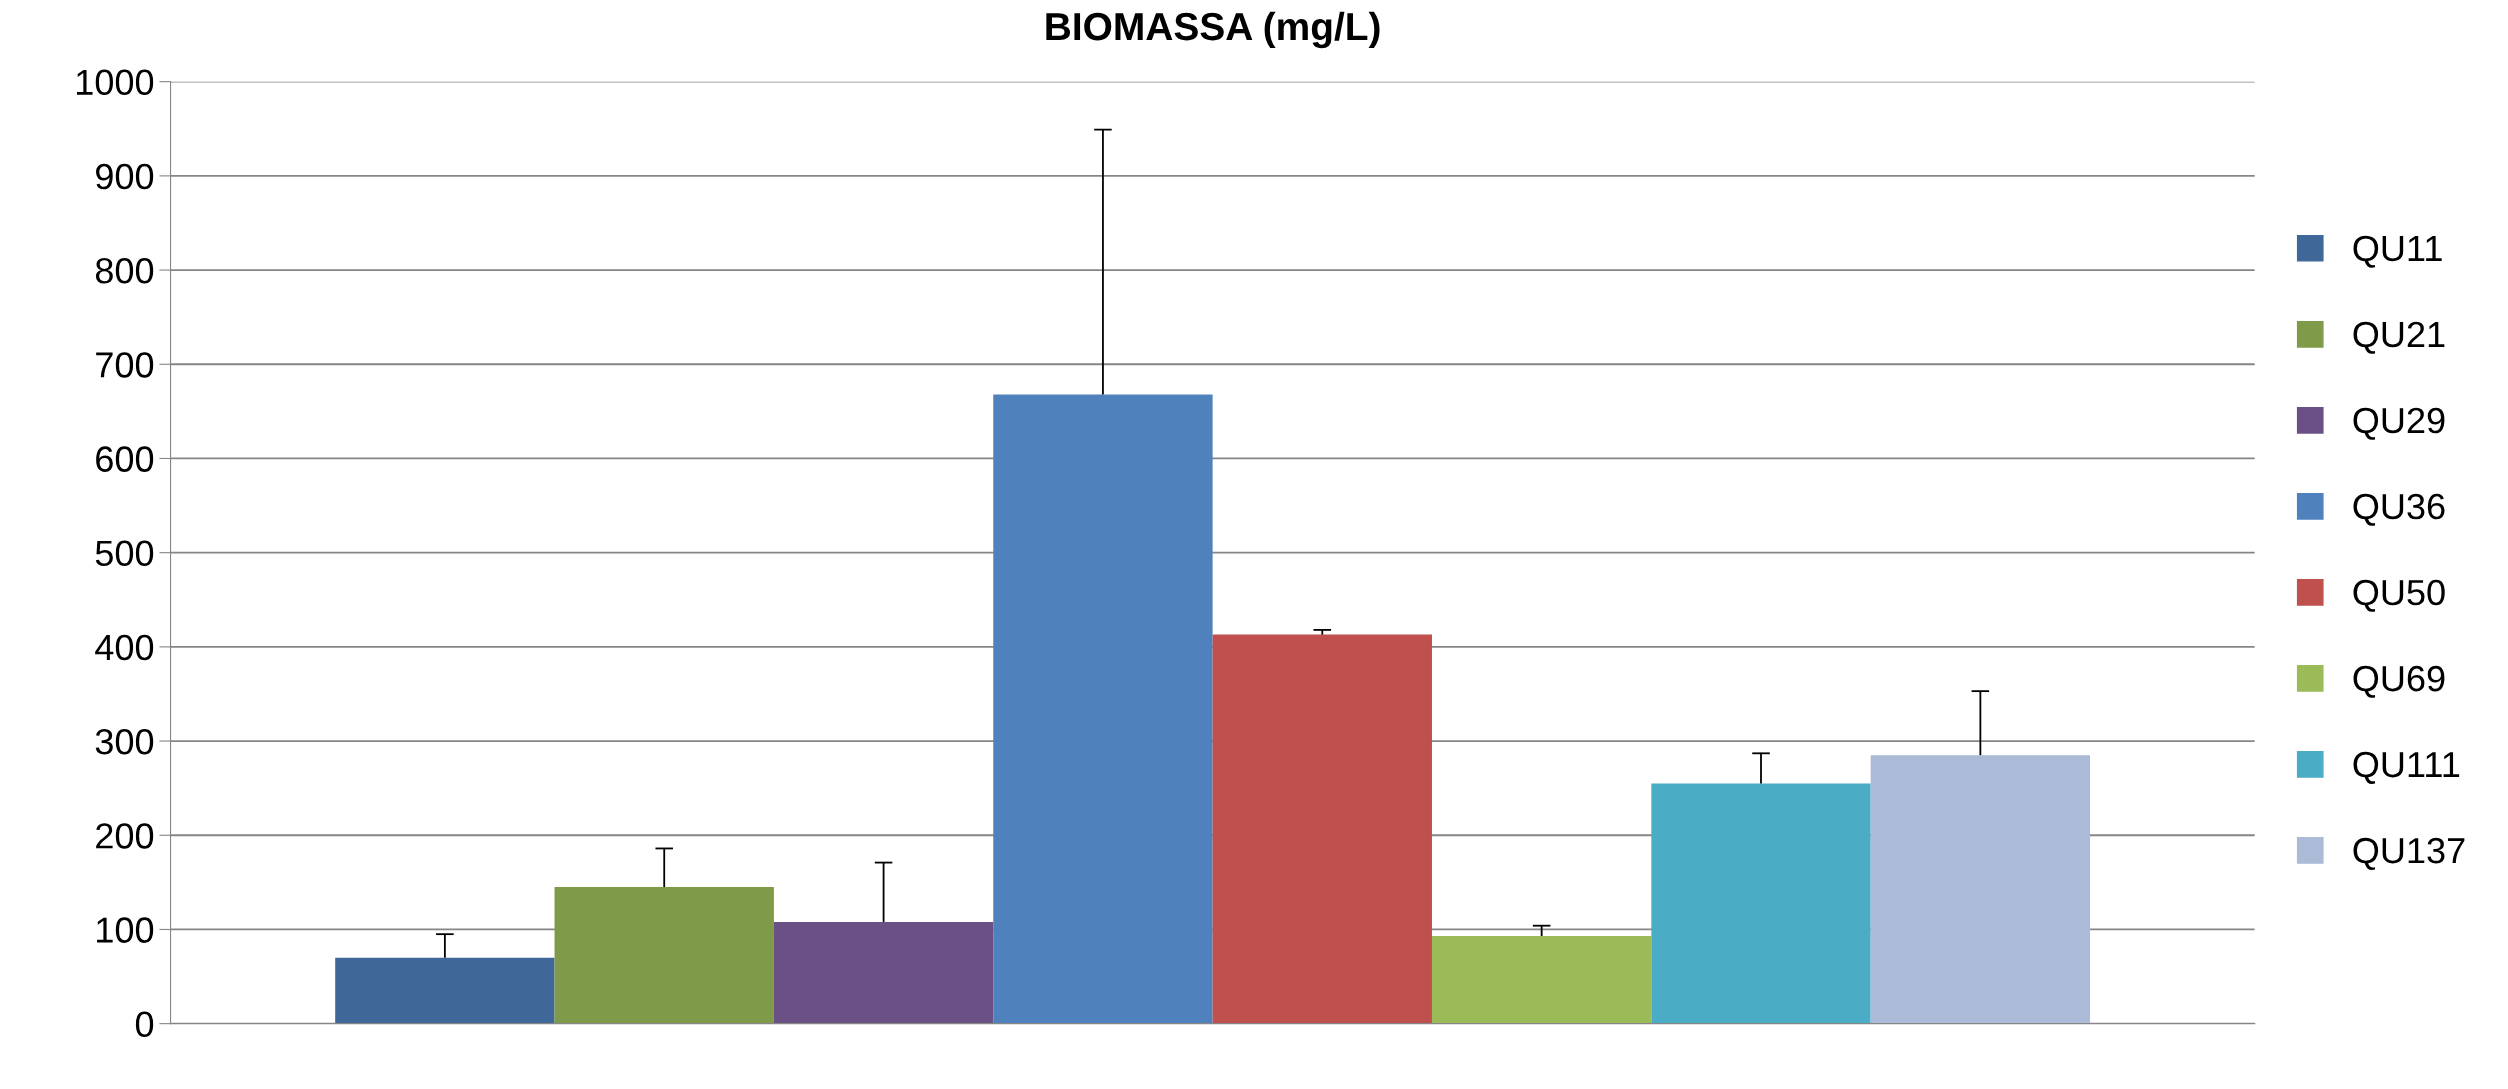 The width and height of the screenshot is (2508, 1089). What do you see at coordinates (2399, 337) in the screenshot?
I see `legend-label: QU21` at bounding box center [2399, 337].